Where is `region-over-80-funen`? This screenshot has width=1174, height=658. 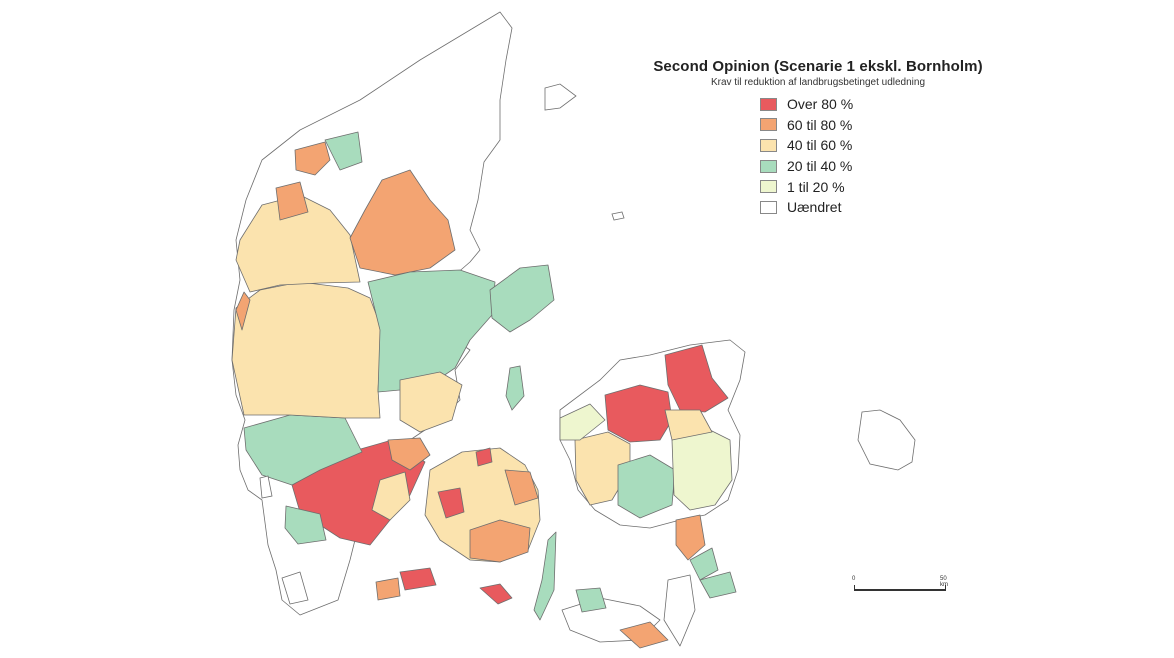
region-over-80-funen is located at coordinates (451, 503).